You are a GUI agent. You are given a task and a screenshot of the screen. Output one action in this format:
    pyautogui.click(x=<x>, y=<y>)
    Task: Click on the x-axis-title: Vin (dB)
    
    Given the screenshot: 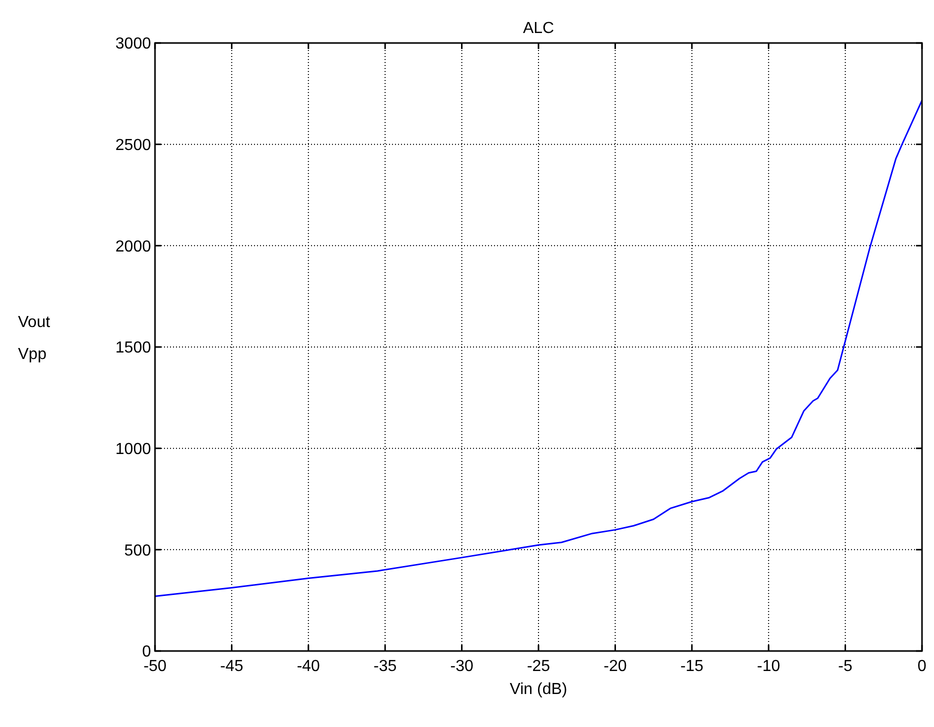 What is the action you would take?
    pyautogui.click(x=539, y=689)
    